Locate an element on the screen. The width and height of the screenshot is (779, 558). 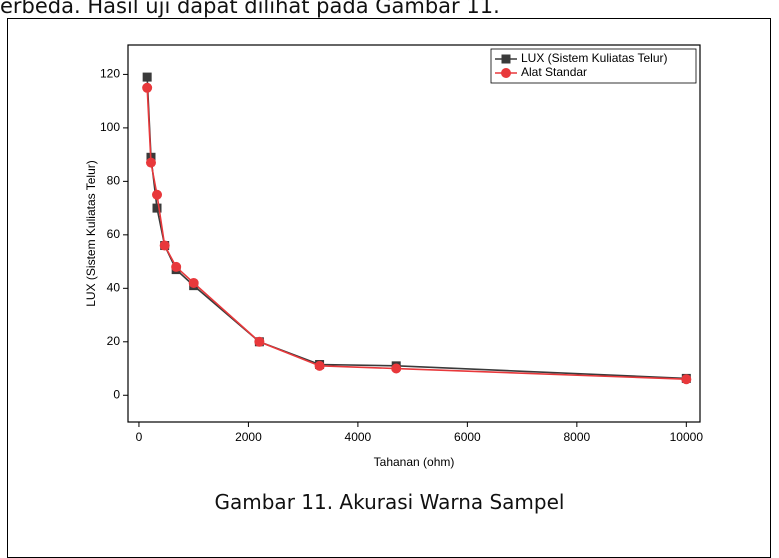
y-tick-label: 80 is located at coordinates (114, 181).